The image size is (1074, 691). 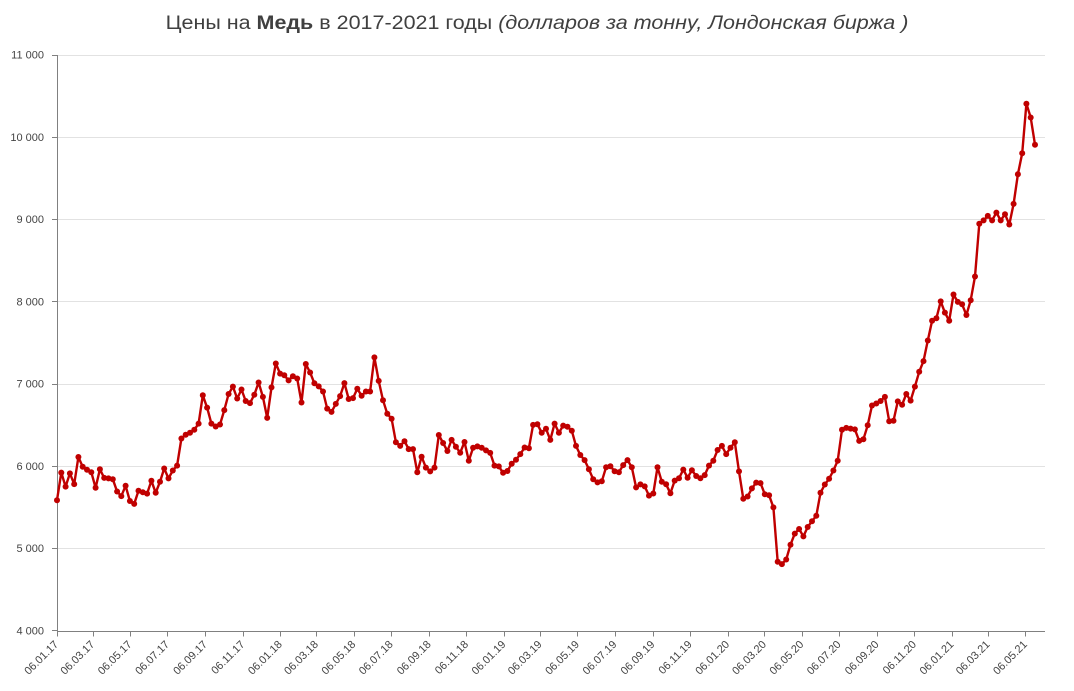 I want to click on svg-text: 10 000, so click(x=27, y=138).